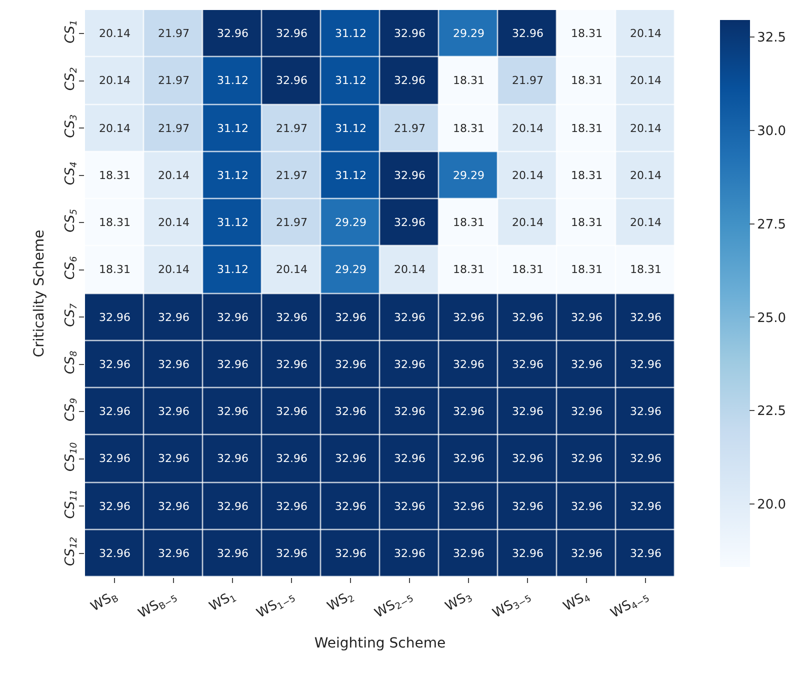  Describe the element at coordinates (771, 38) in the screenshot. I see `color-bar-label: 32.5` at that location.